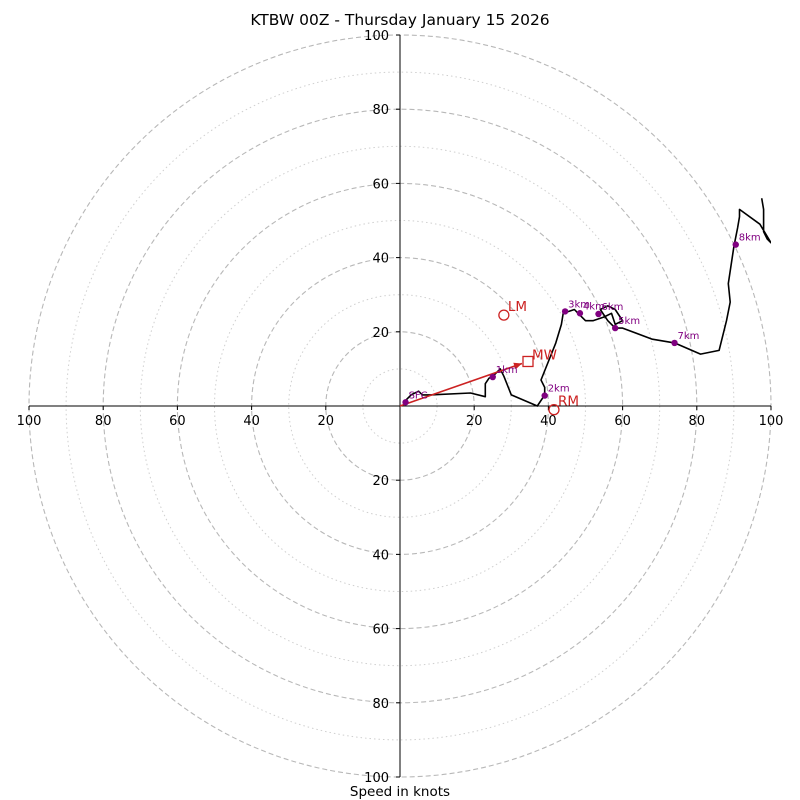  What do you see at coordinates (629, 321) in the screenshot?
I see `height-marker-label: 5km` at bounding box center [629, 321].